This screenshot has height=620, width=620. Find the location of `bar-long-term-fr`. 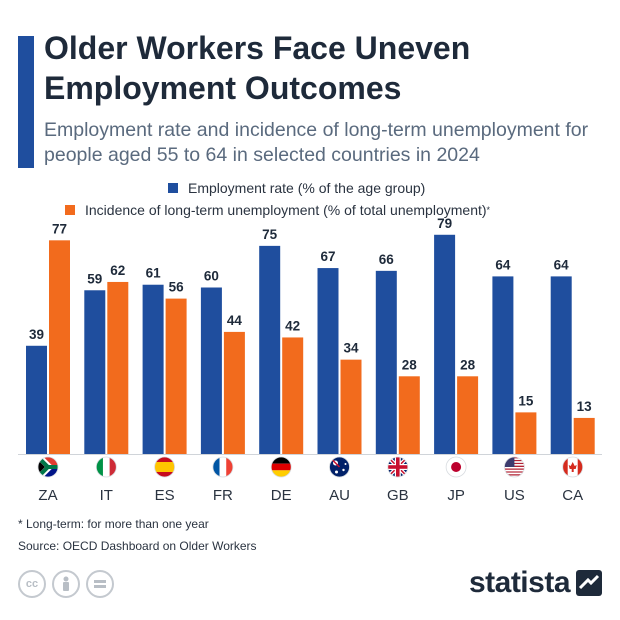

bar-long-term-fr is located at coordinates (234, 392).